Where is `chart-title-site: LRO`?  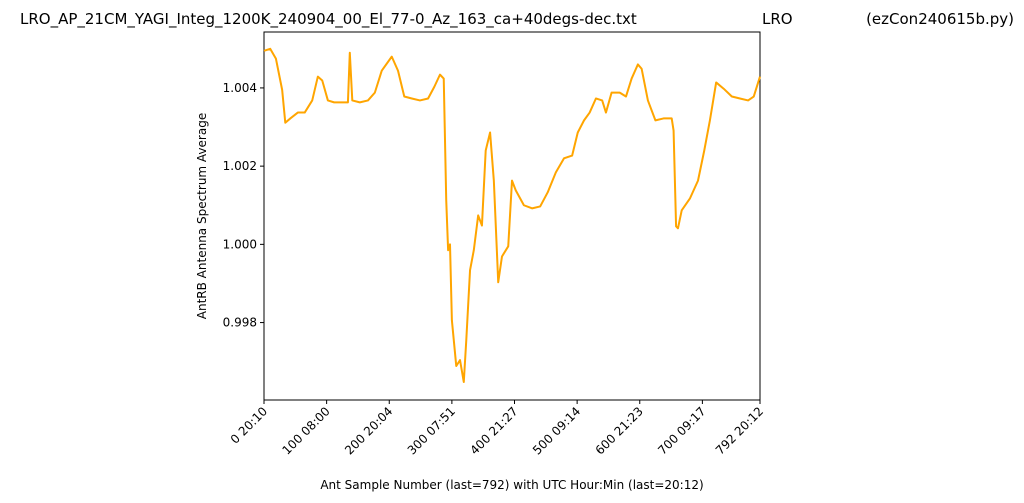 chart-title-site: LRO is located at coordinates (777, 19).